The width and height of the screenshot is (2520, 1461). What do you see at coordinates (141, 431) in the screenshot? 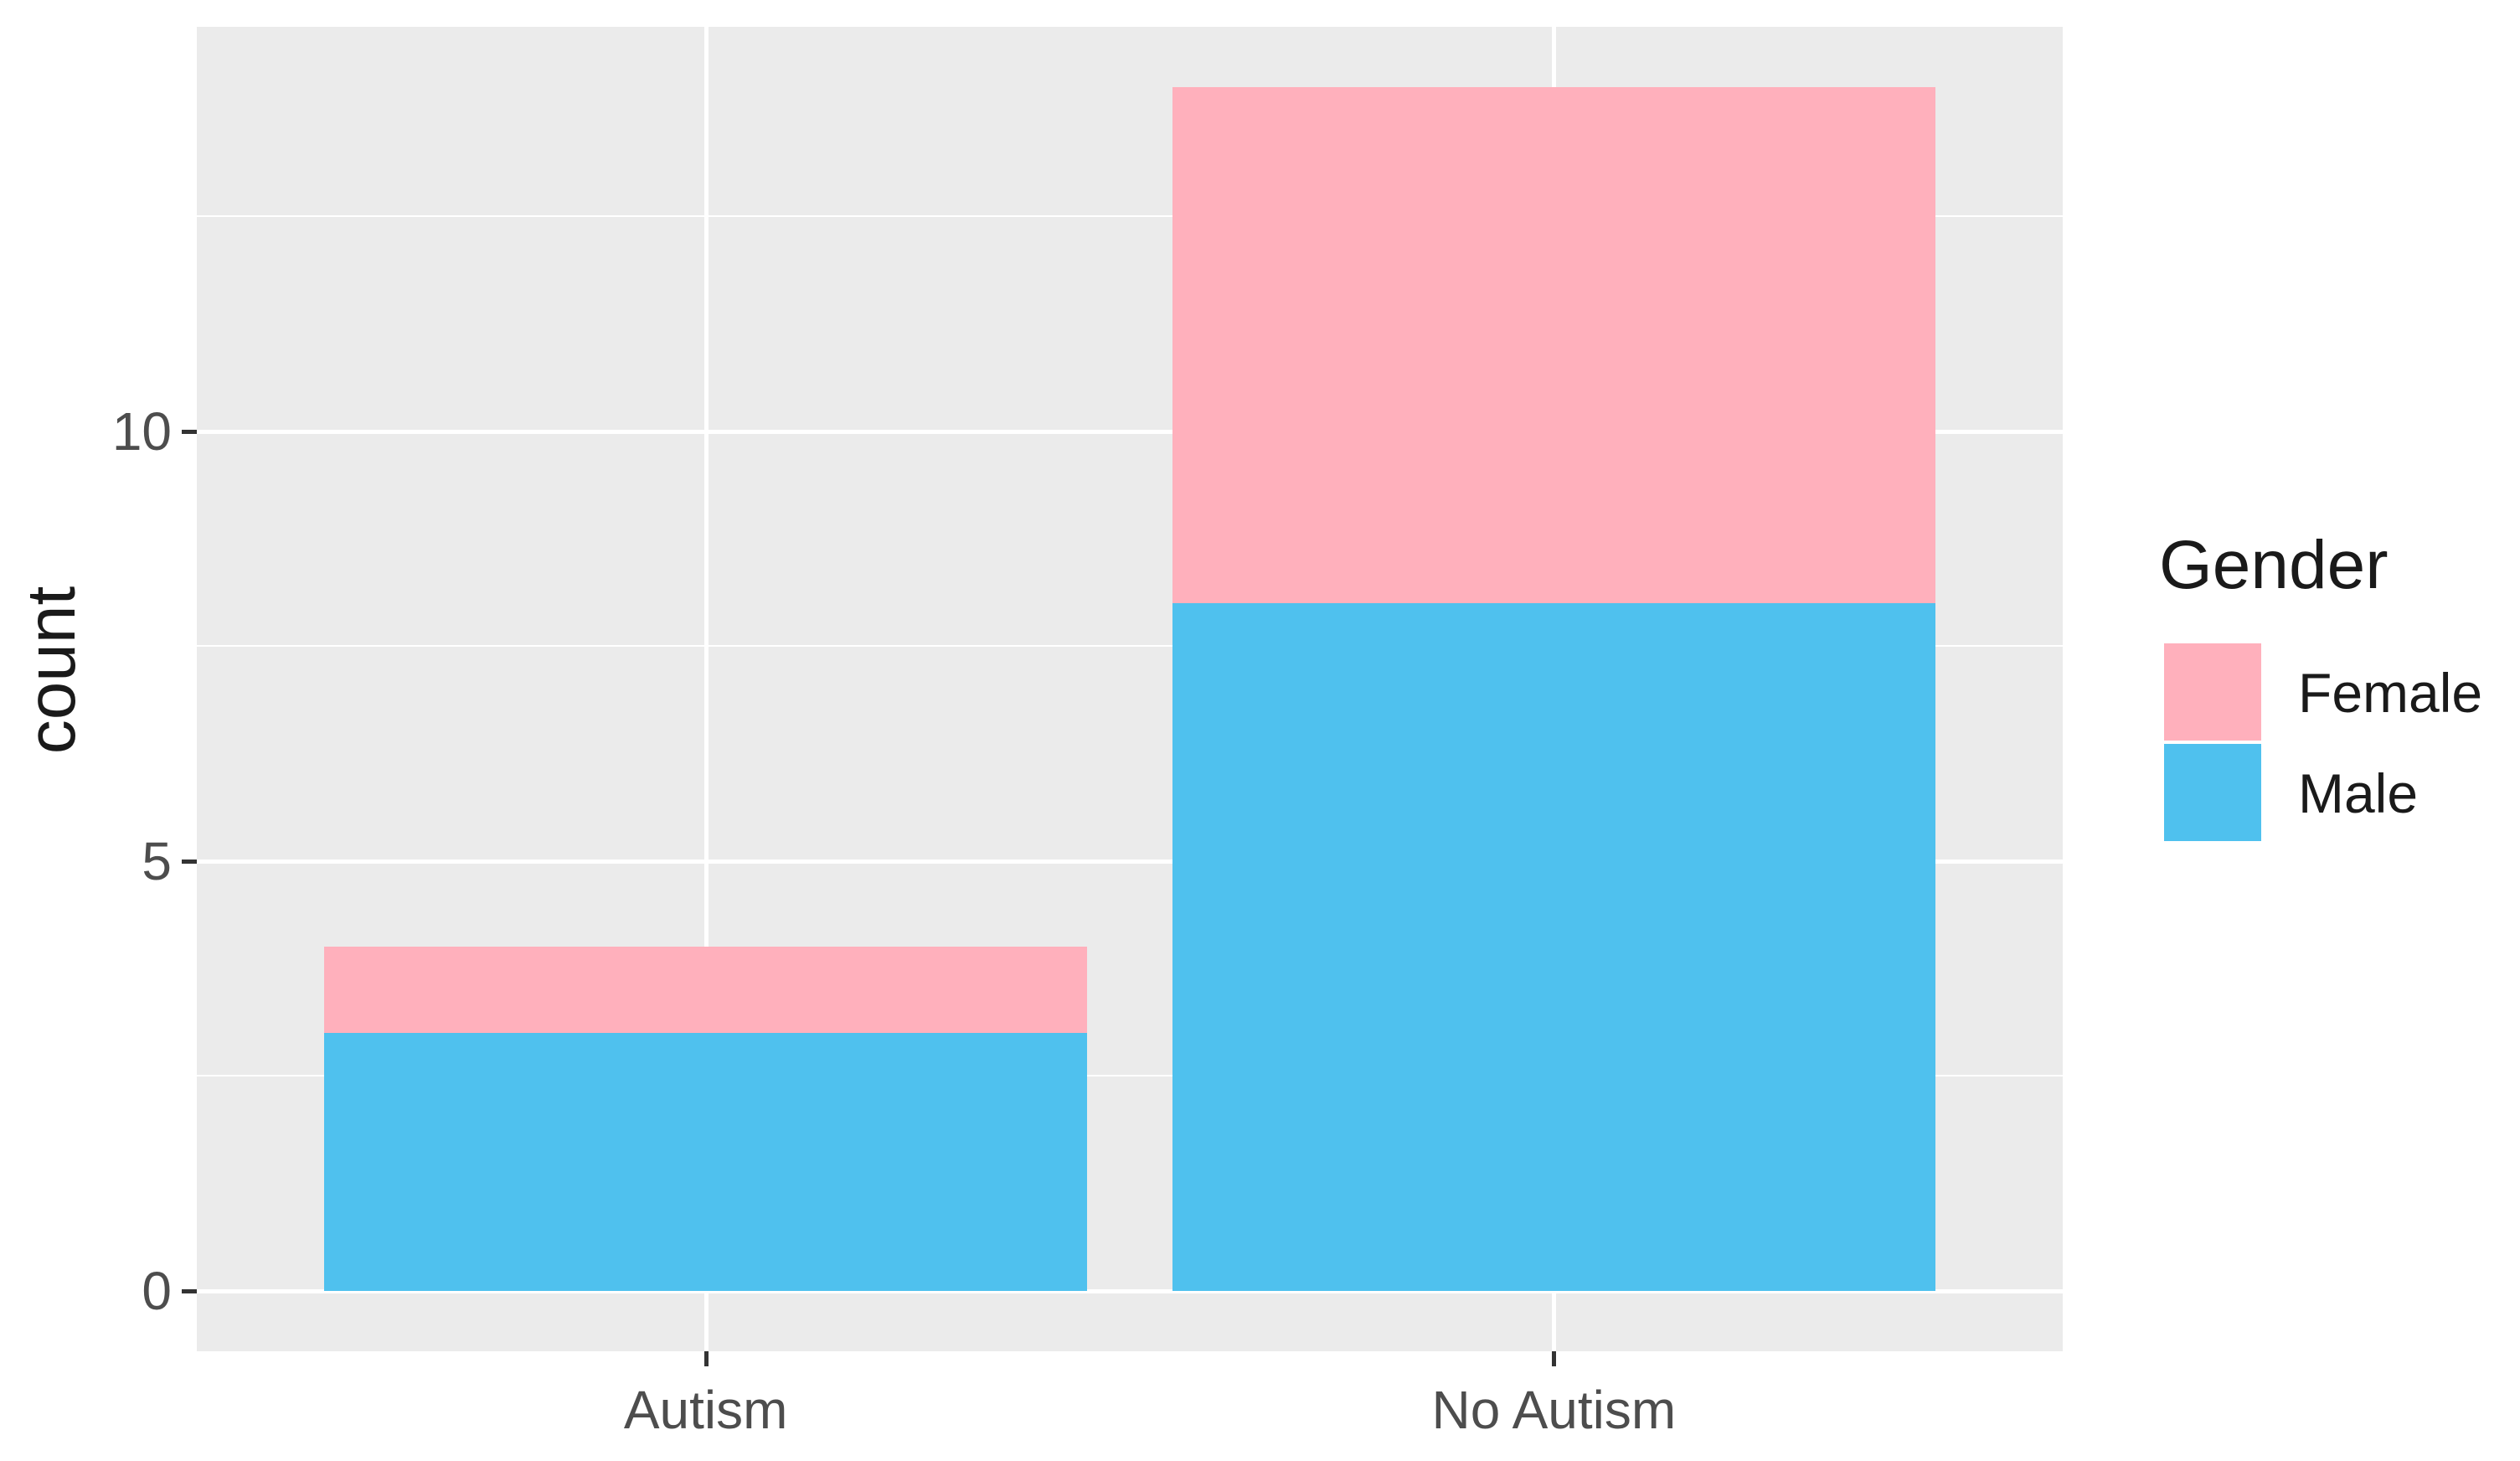
I see `y-tick-label: 10` at bounding box center [141, 431].